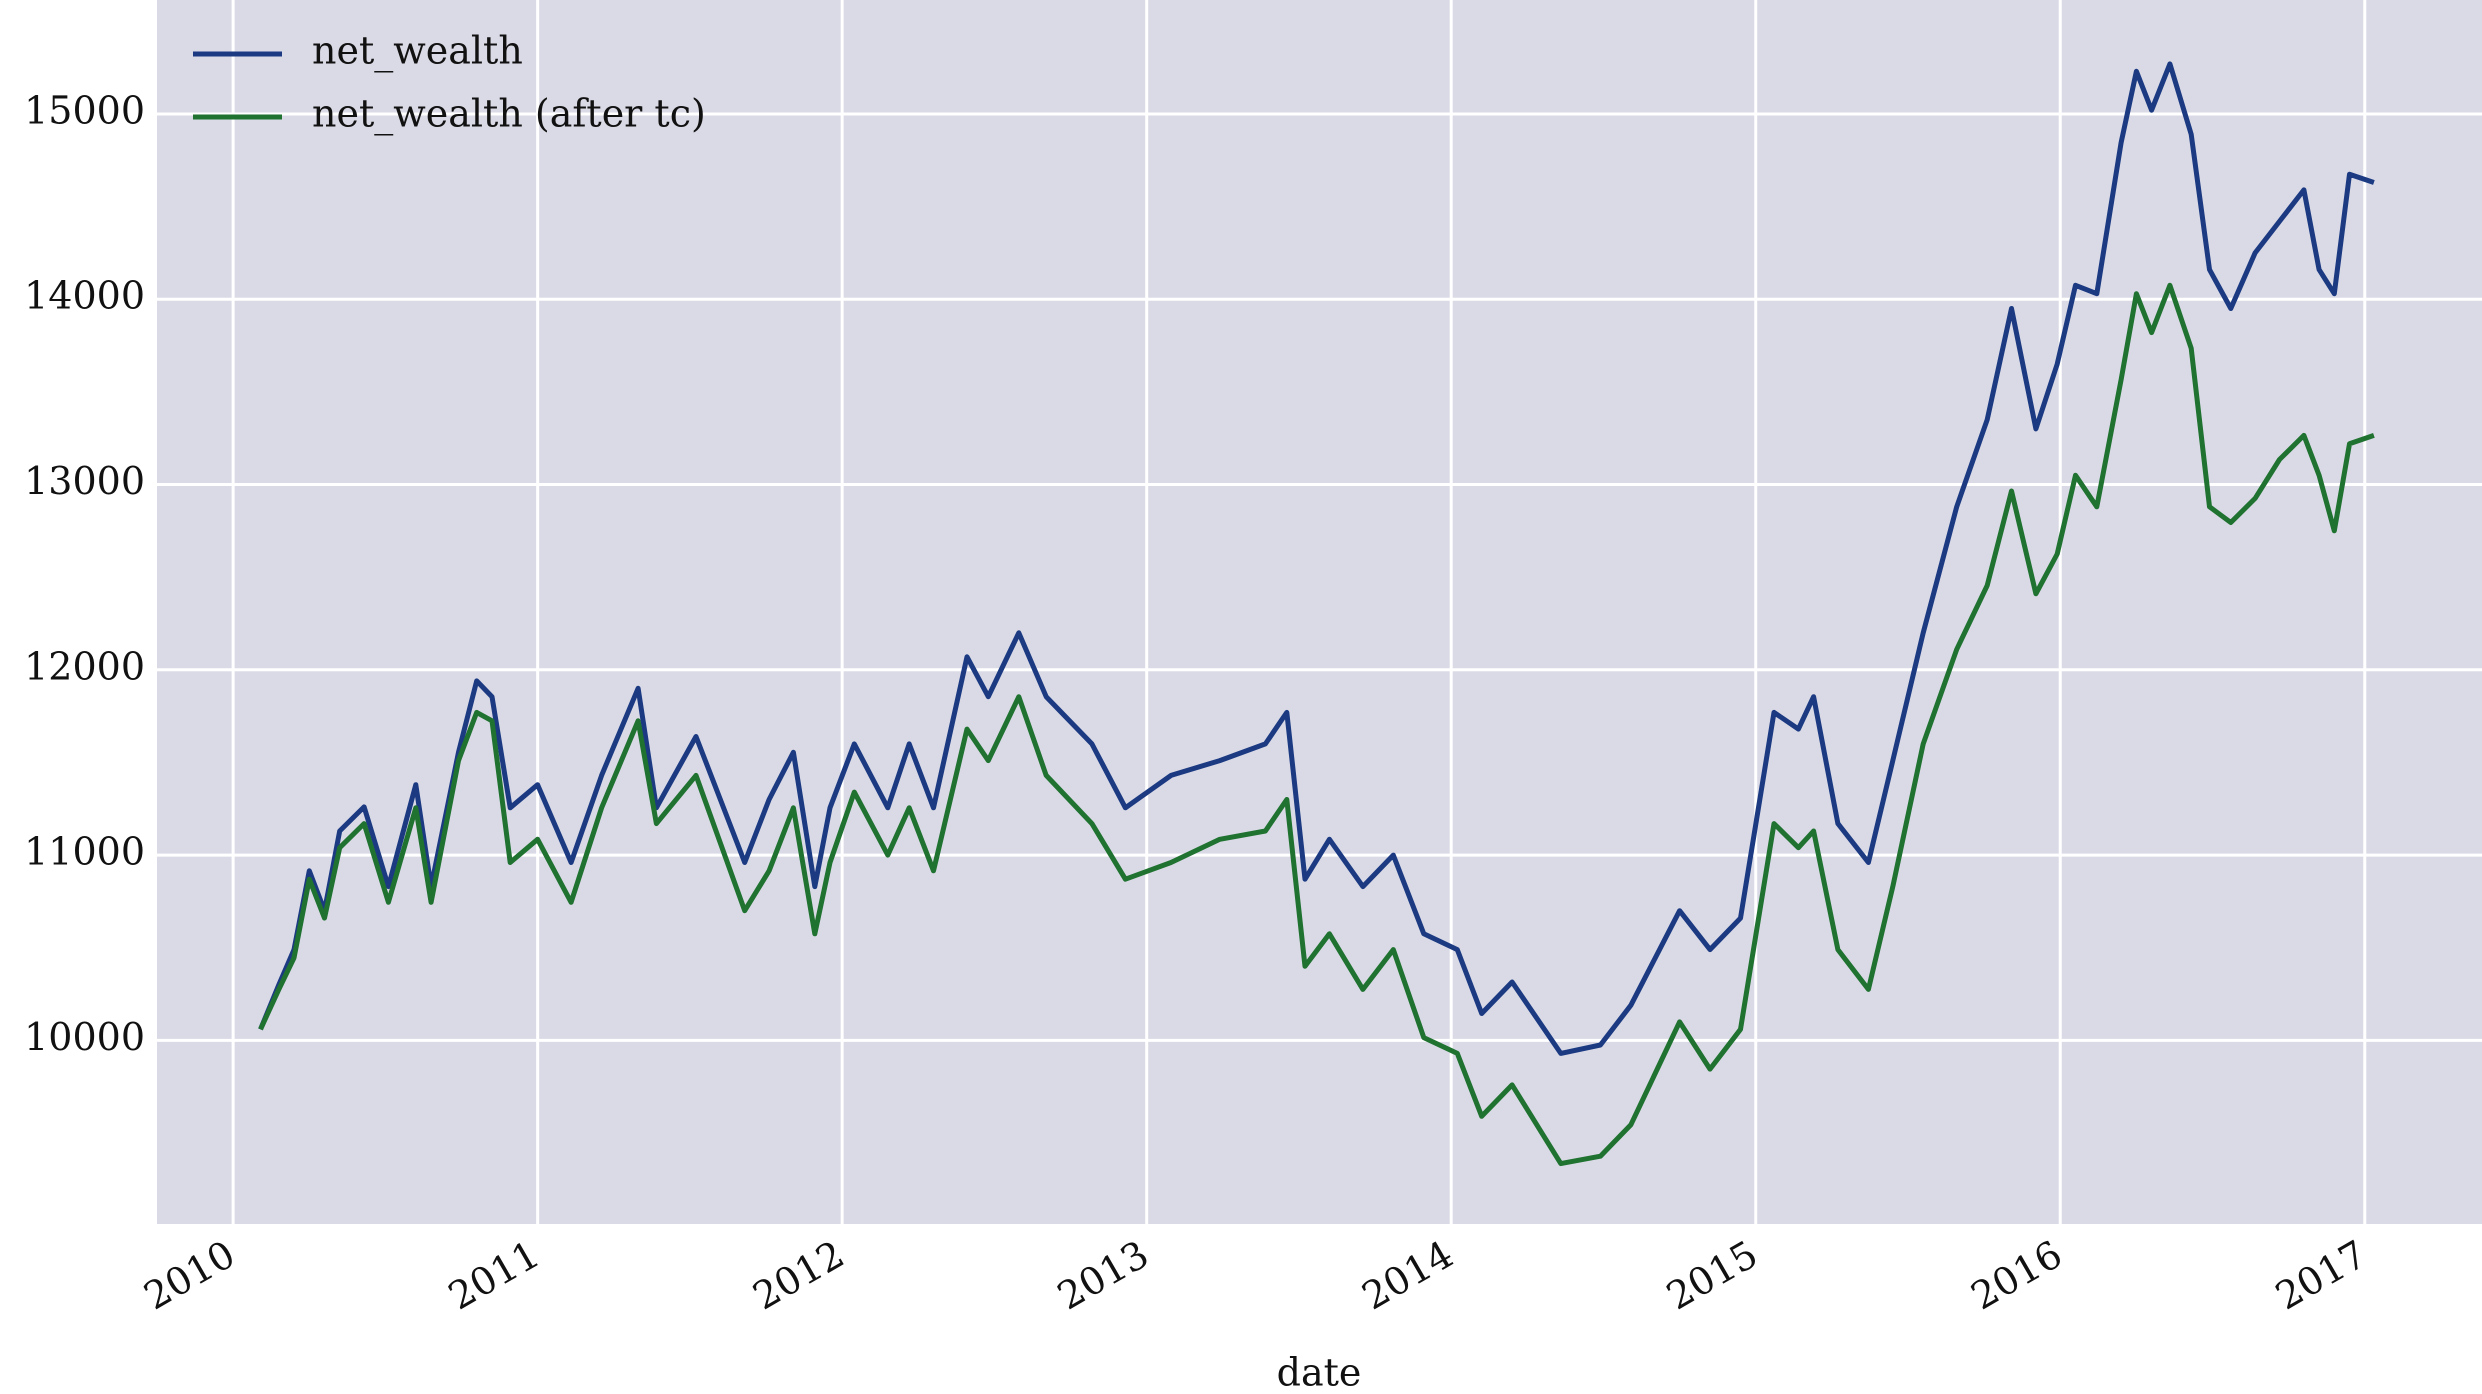  What do you see at coordinates (84, 666) in the screenshot?
I see `y-tick-label: 12000` at bounding box center [84, 666].